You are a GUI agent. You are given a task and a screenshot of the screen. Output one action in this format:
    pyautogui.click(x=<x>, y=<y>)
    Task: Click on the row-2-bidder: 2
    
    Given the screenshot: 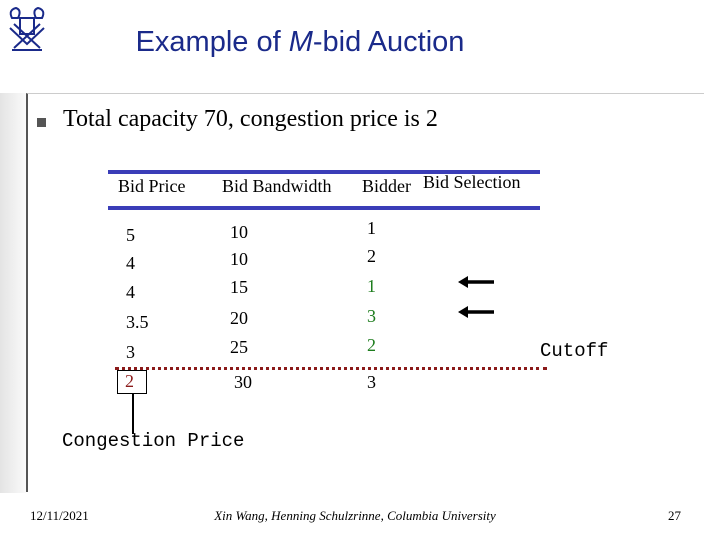 What is the action you would take?
    pyautogui.click(x=371, y=256)
    